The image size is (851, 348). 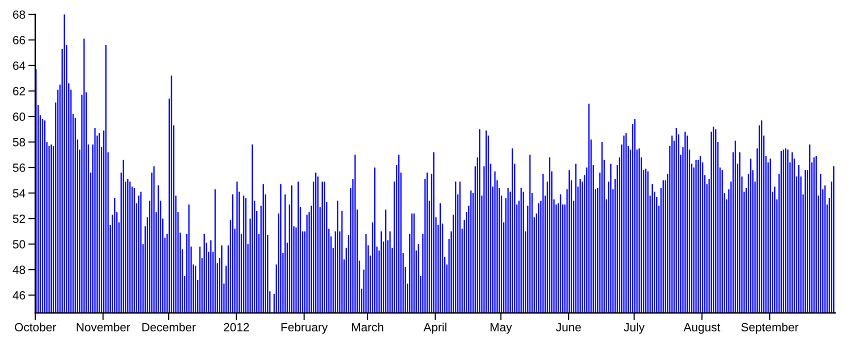 I want to click on x-tick-label: February, so click(x=305, y=328).